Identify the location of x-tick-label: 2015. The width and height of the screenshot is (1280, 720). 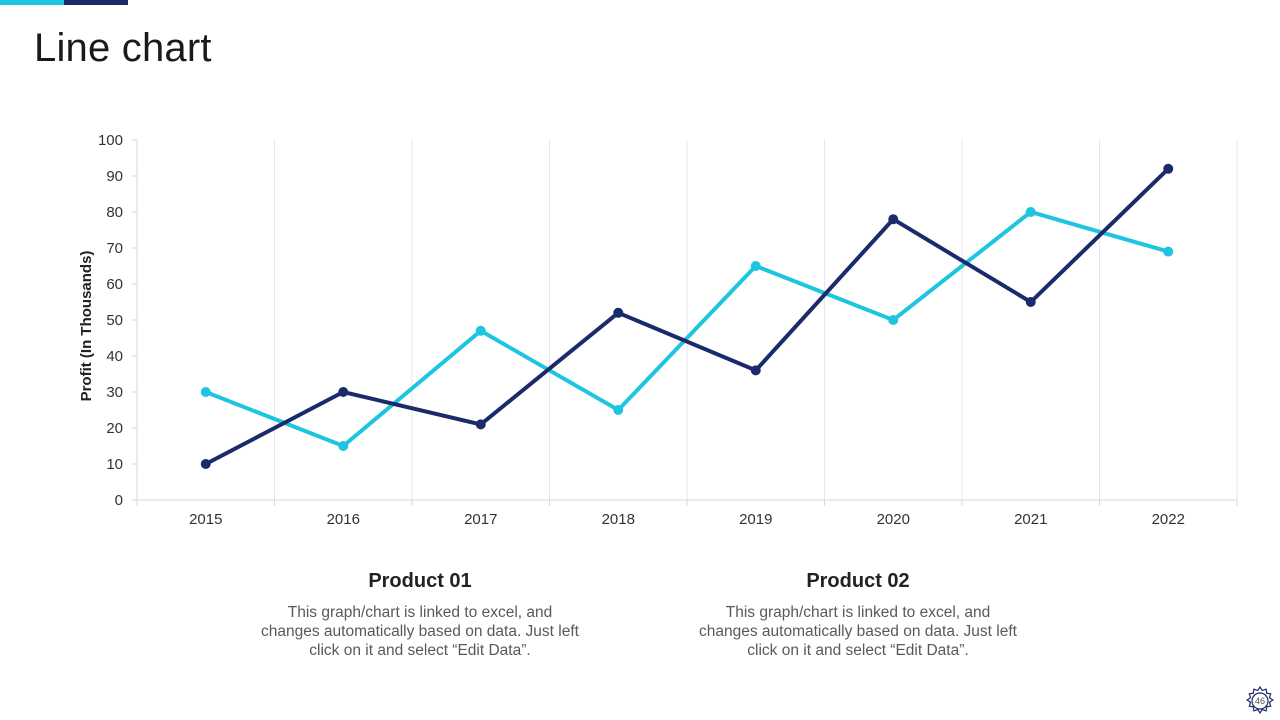
(205, 519).